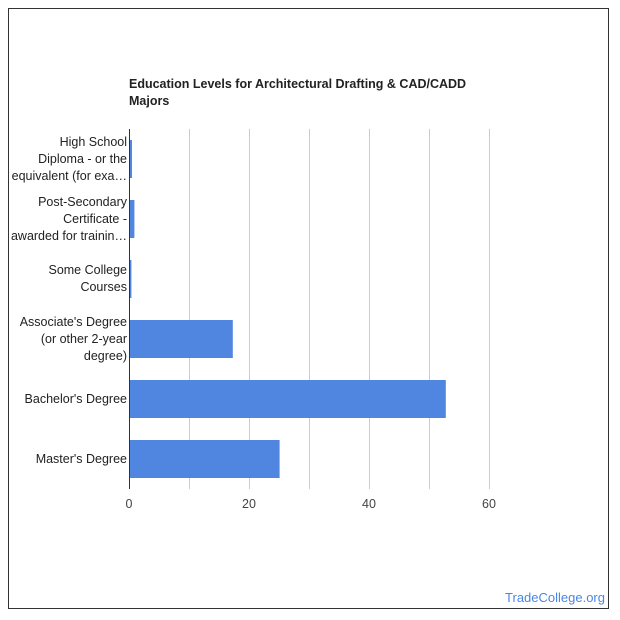 The image size is (620, 620). What do you see at coordinates (73, 321) in the screenshot?
I see `category-label-line: Associate's Degree` at bounding box center [73, 321].